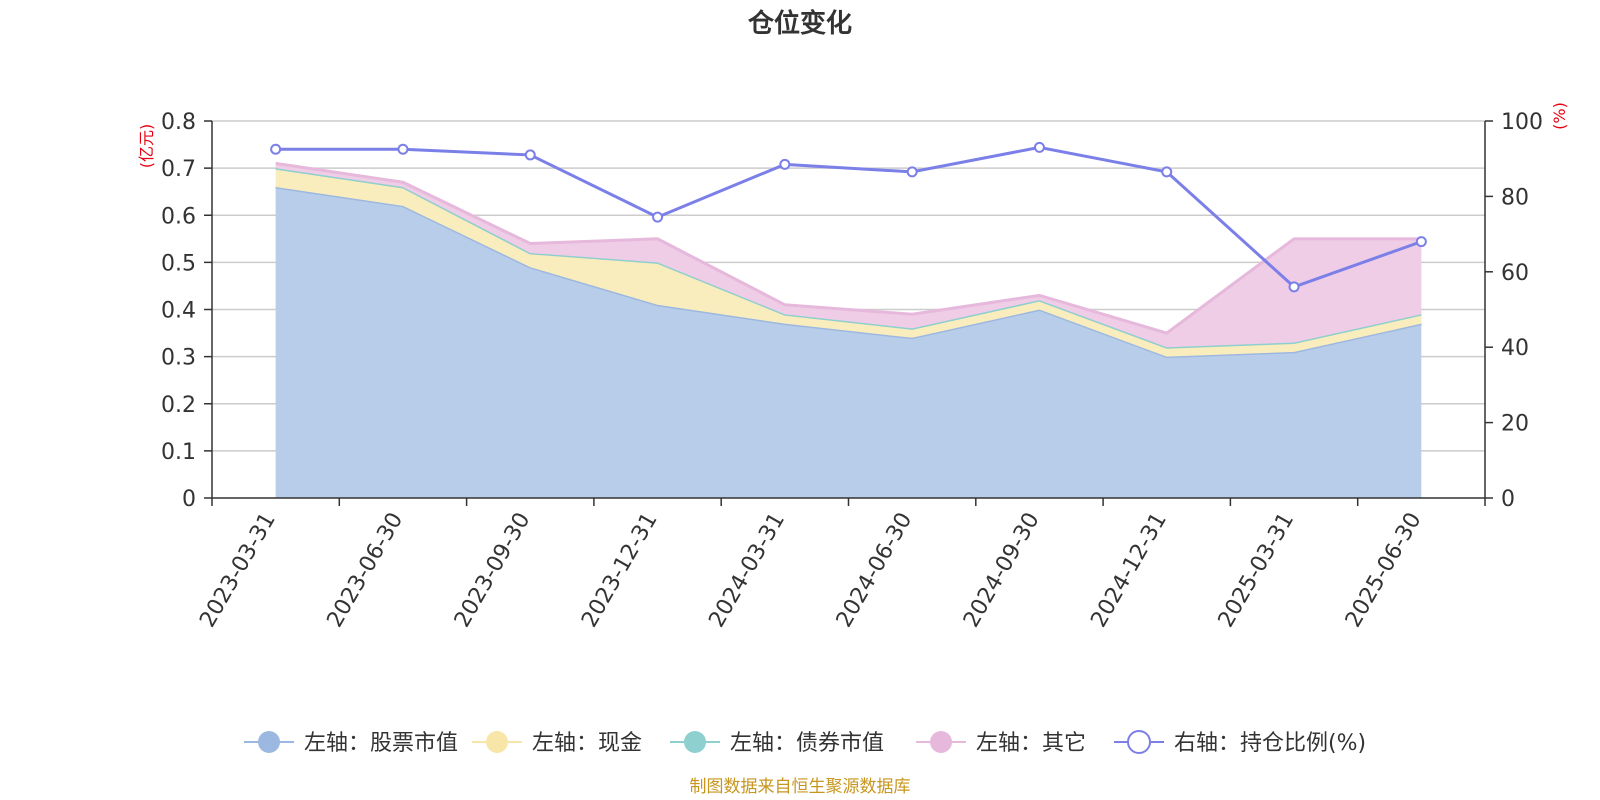 The width and height of the screenshot is (1600, 800). I want to click on right-tick-label: 20, so click(1515, 424).